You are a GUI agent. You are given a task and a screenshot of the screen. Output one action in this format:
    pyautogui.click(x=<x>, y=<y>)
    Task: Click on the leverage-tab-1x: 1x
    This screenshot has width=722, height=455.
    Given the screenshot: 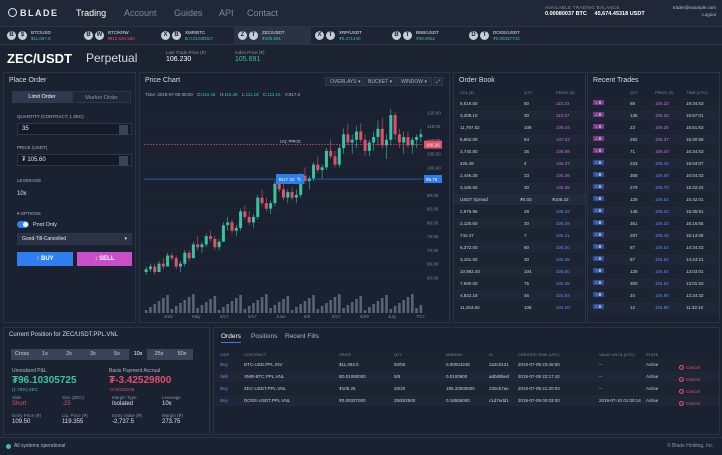 What is the action you would take?
    pyautogui.click(x=45, y=354)
    